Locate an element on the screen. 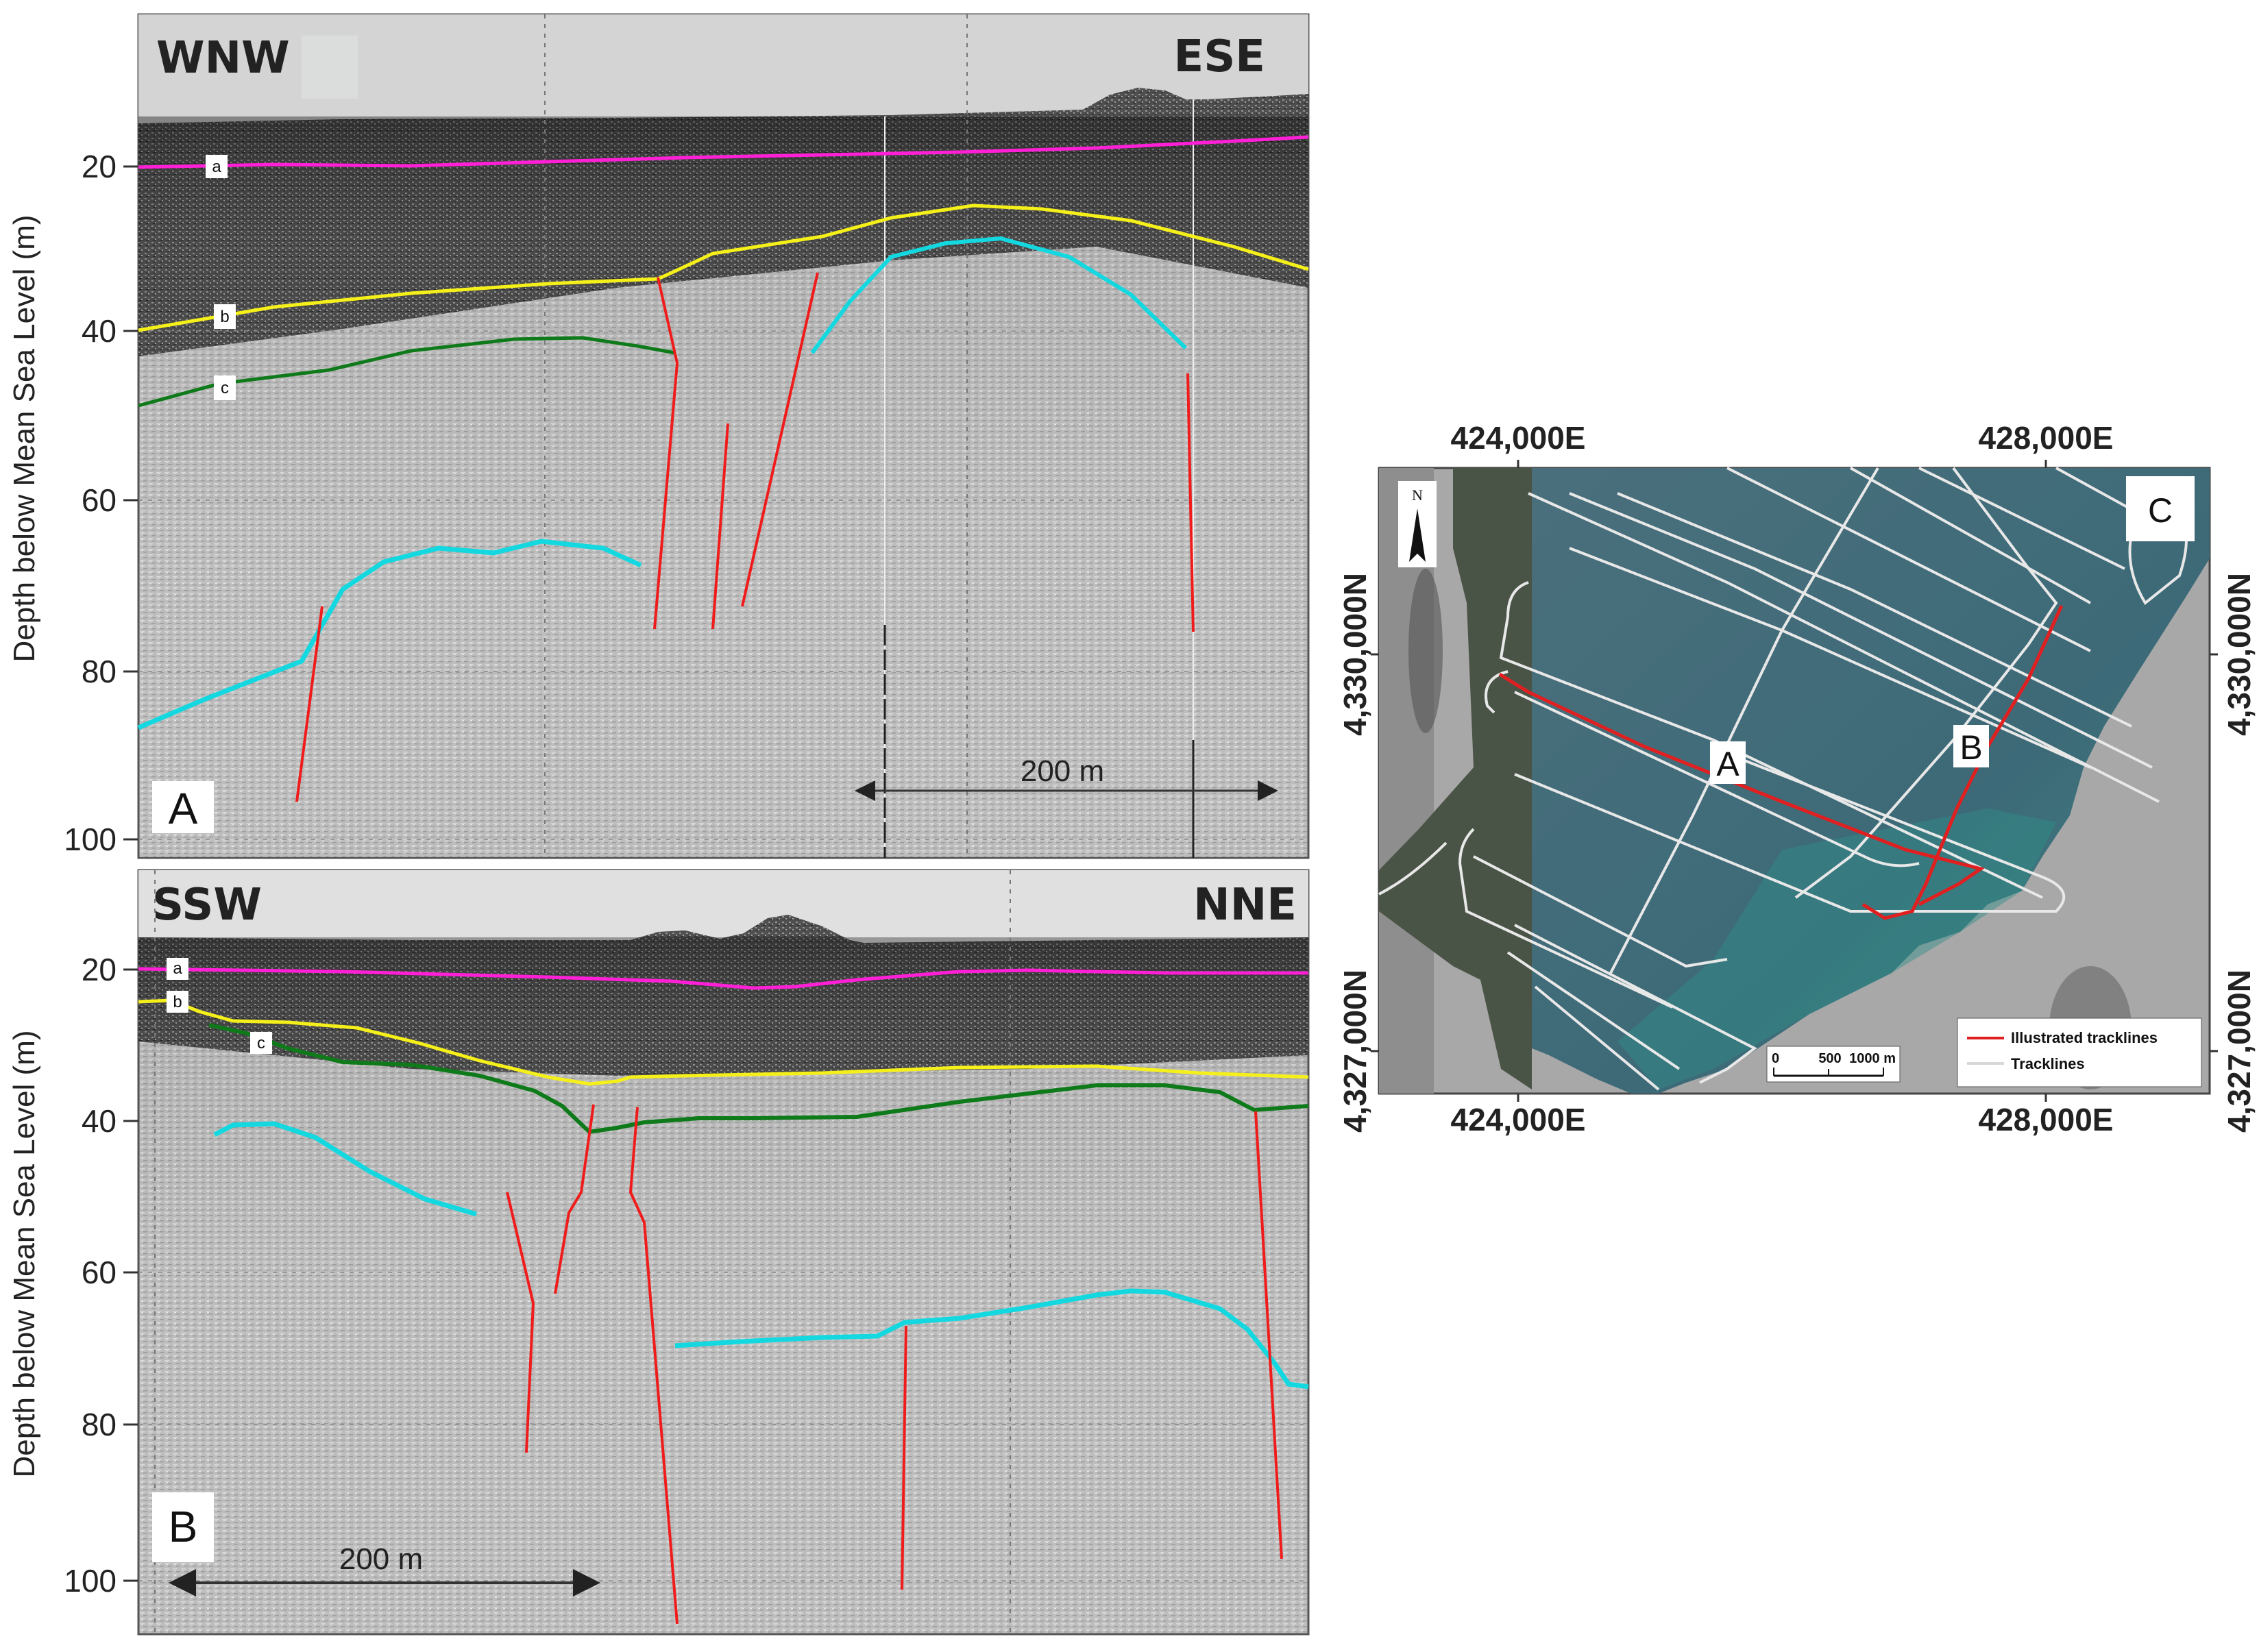 The width and height of the screenshot is (2259, 1652). y-axis-a: 20 40 60 80 100 is located at coordinates (101, 503).